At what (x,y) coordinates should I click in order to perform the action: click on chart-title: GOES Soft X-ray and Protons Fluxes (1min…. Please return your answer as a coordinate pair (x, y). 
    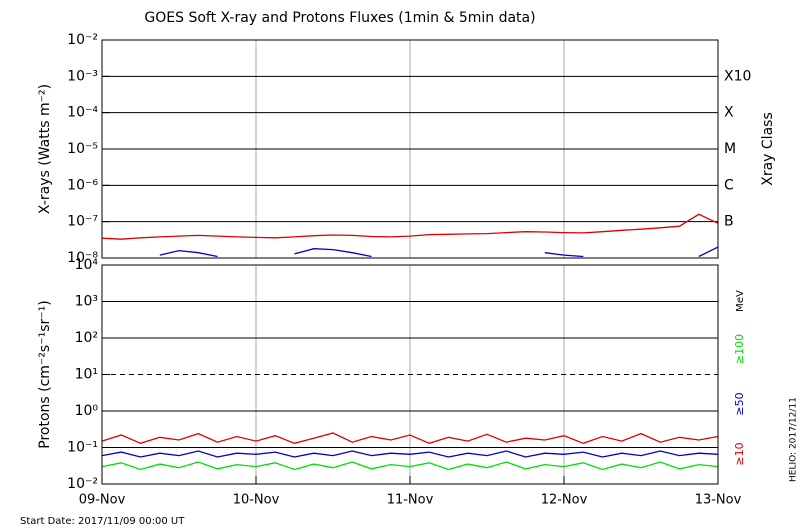
    Looking at the image, I should click on (339, 18).